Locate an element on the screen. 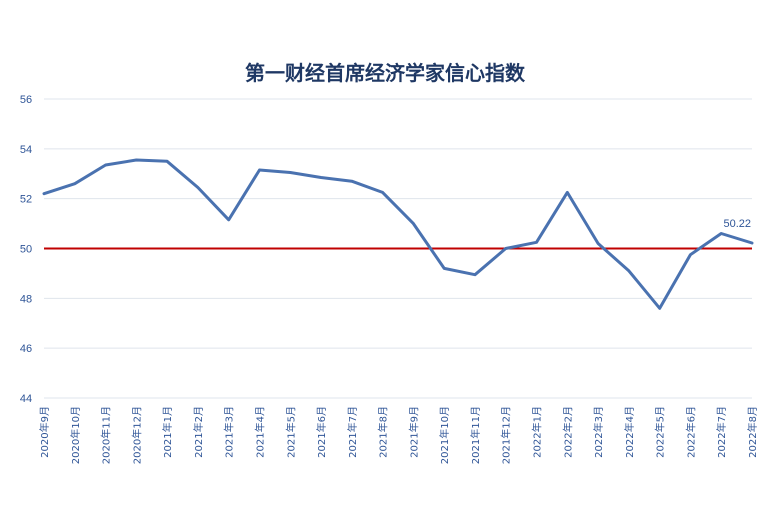 The height and width of the screenshot is (510, 770). x-tick-label: 2020年9月 is located at coordinates (44, 432).